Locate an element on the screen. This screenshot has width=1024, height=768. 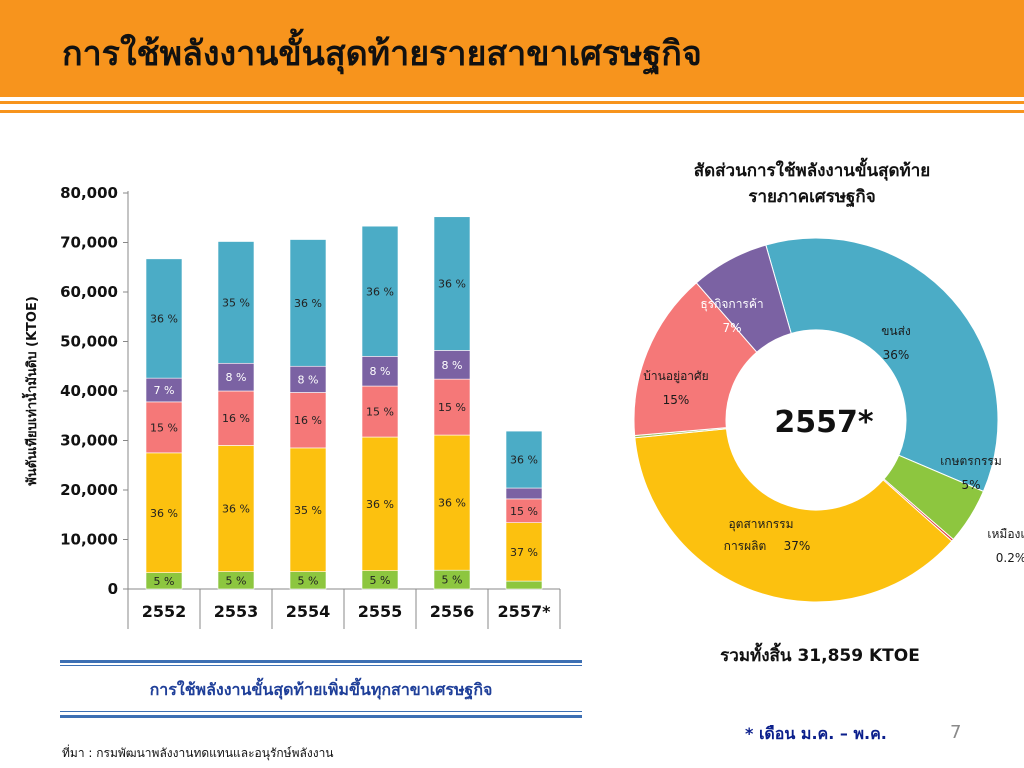
slide-title: การใช้พลังงานขั้นสุดท้ายรายสาขาเศรษฐกิจ is located at coordinates (382, 54).